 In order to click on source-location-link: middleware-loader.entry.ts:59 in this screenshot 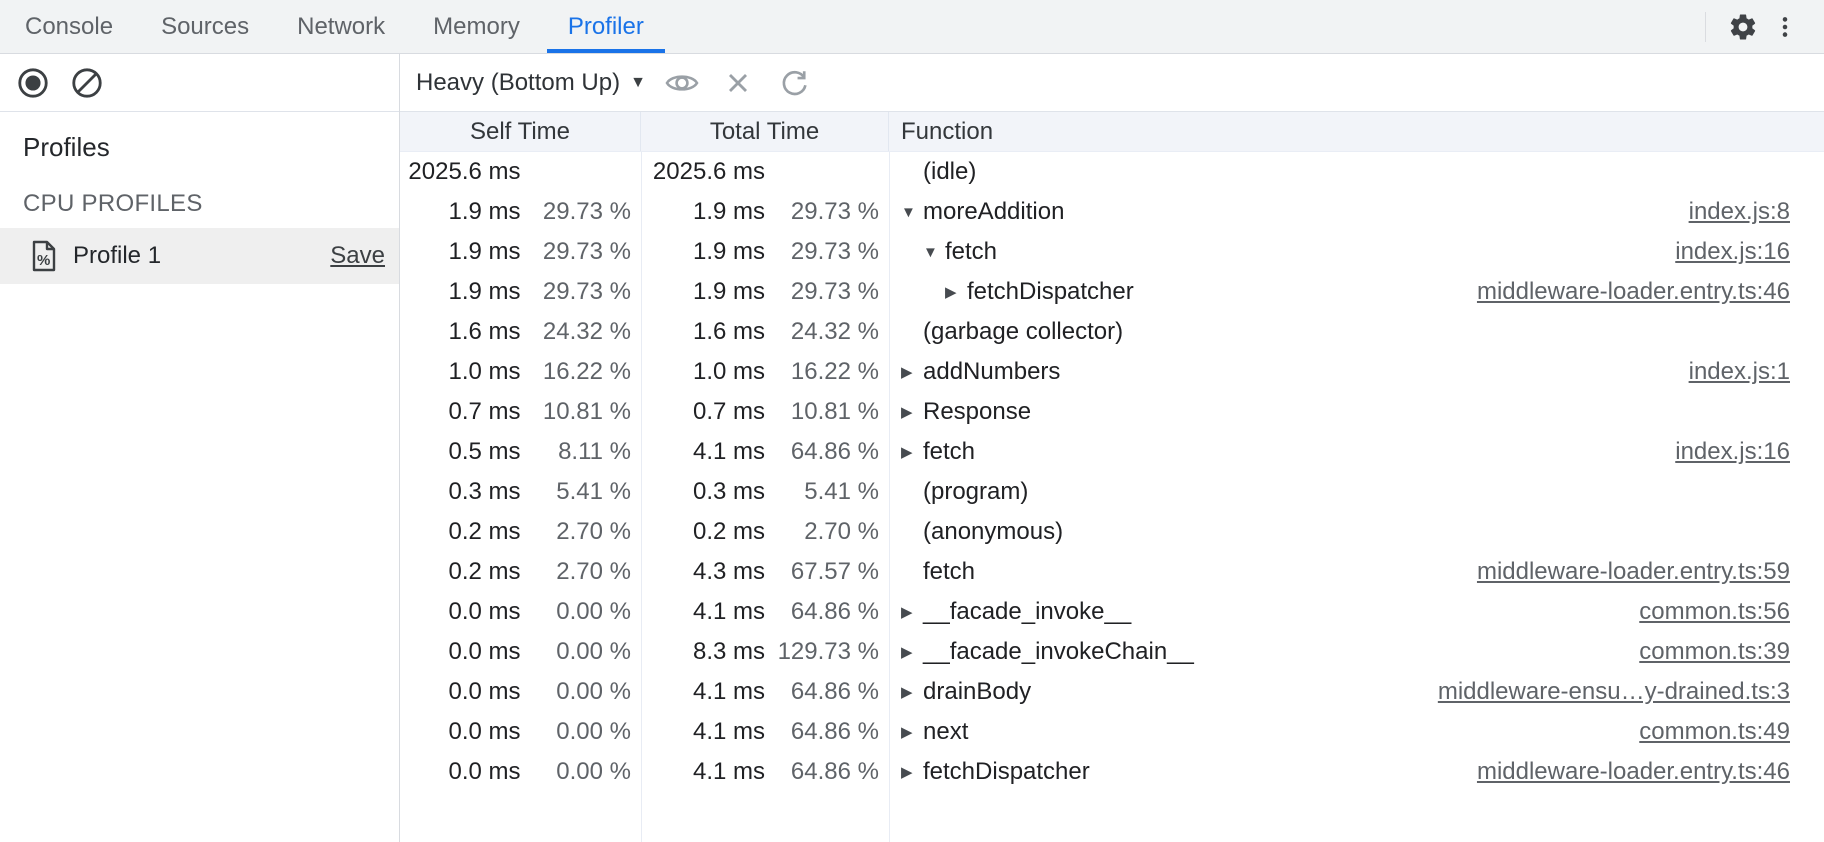, I will do `click(1633, 571)`.